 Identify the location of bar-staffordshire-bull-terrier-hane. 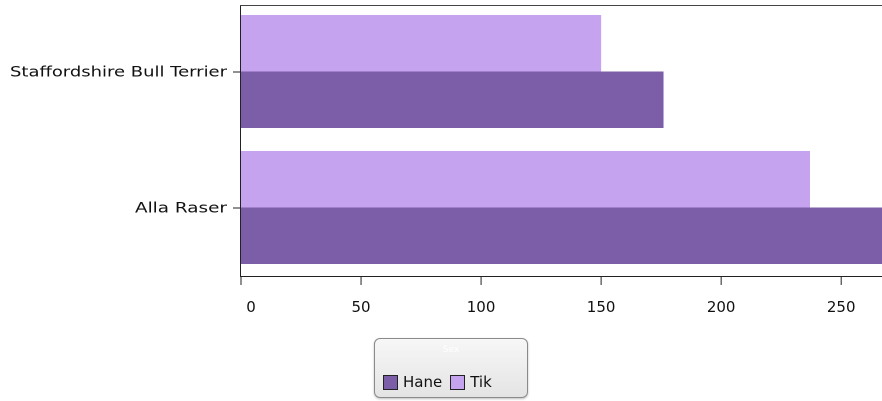
(452, 99).